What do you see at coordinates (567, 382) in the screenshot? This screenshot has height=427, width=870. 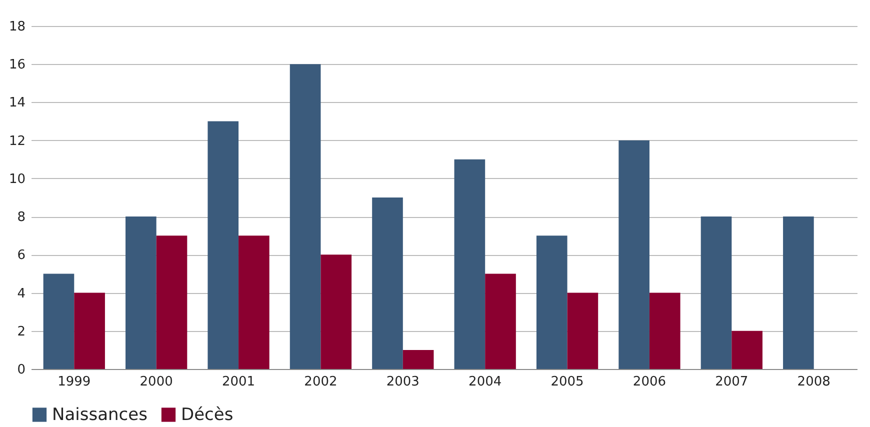 I see `x-tick-label: 2005` at bounding box center [567, 382].